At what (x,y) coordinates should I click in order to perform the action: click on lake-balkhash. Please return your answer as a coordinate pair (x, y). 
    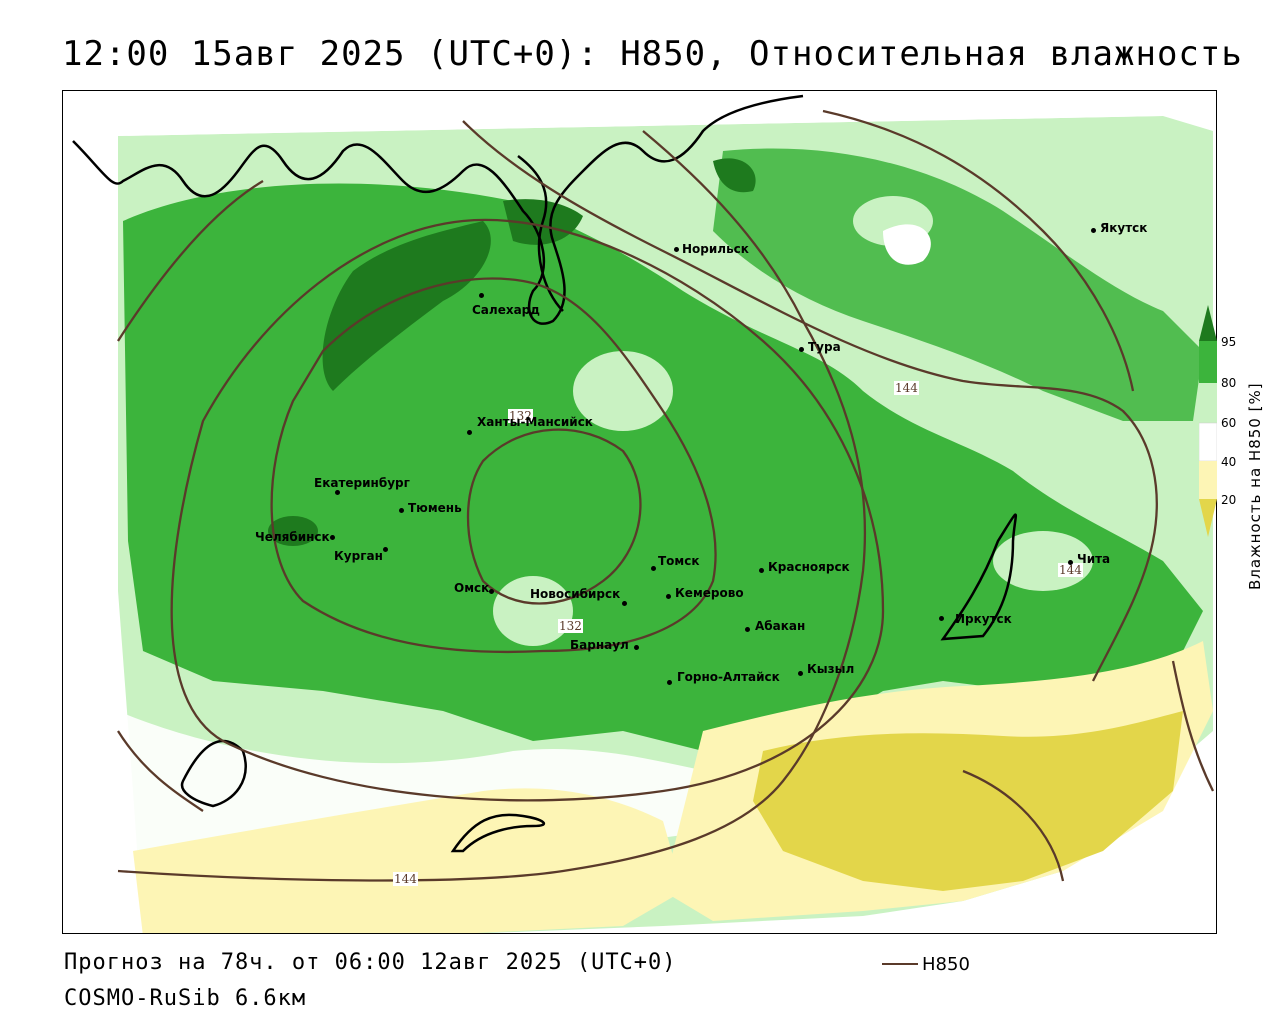
    Looking at the image, I should click on (498, 833).